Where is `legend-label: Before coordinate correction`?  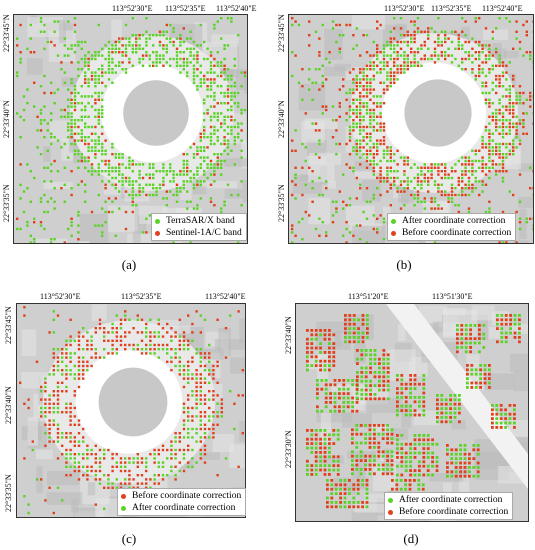 legend-label: Before coordinate correction is located at coordinates (187, 496).